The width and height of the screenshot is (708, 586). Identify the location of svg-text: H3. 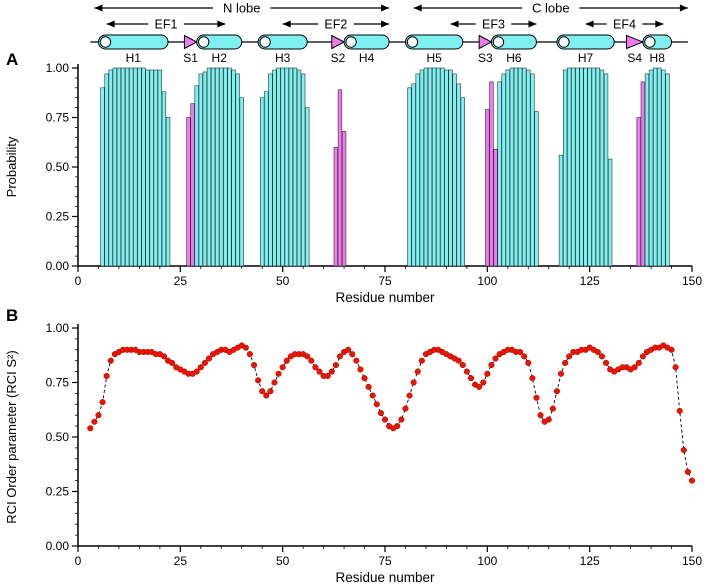
(283, 58).